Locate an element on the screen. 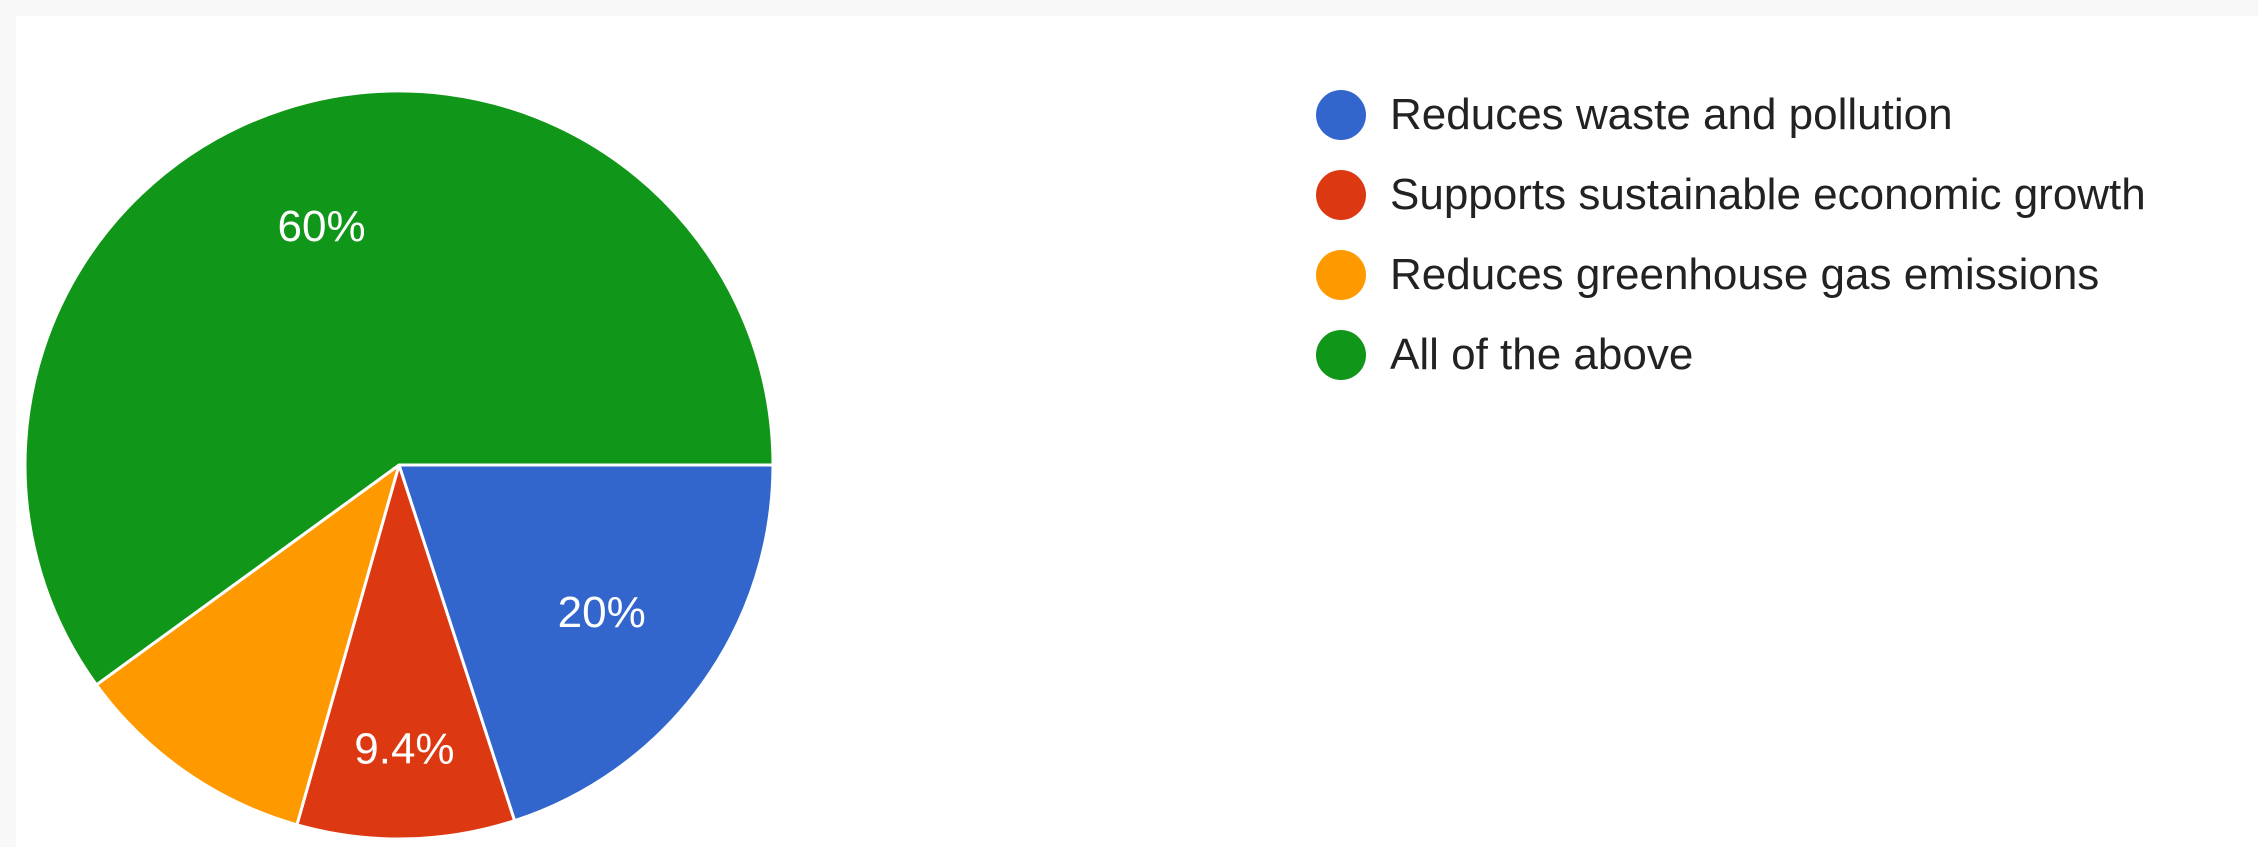  legend-item-reduces-emissions: Reduces greenhouse gas emissions is located at coordinates (1731, 275).